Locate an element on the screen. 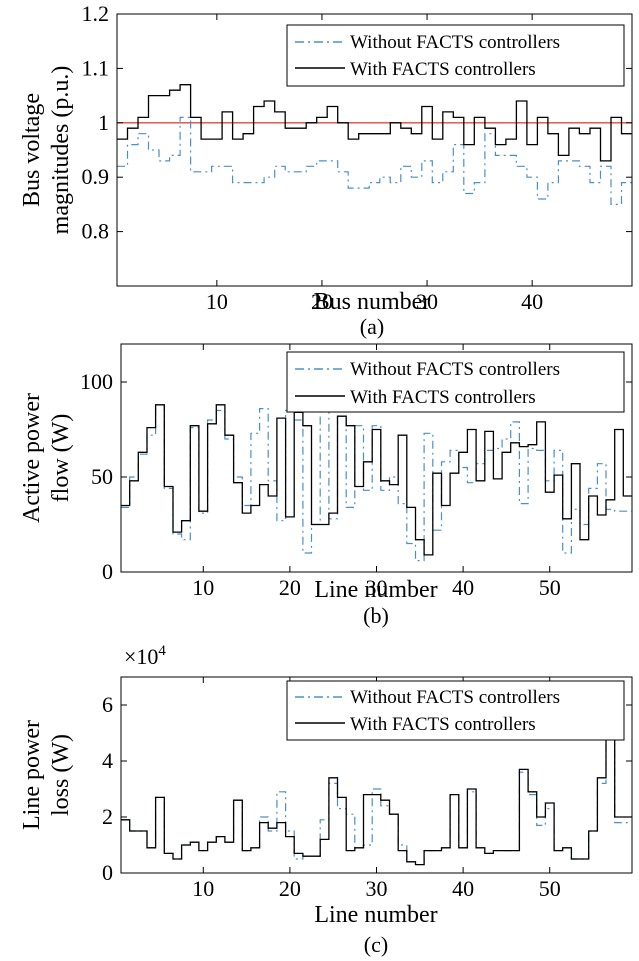 This screenshot has width=639, height=961. panel-a-caption: (a) is located at coordinates (372, 326).